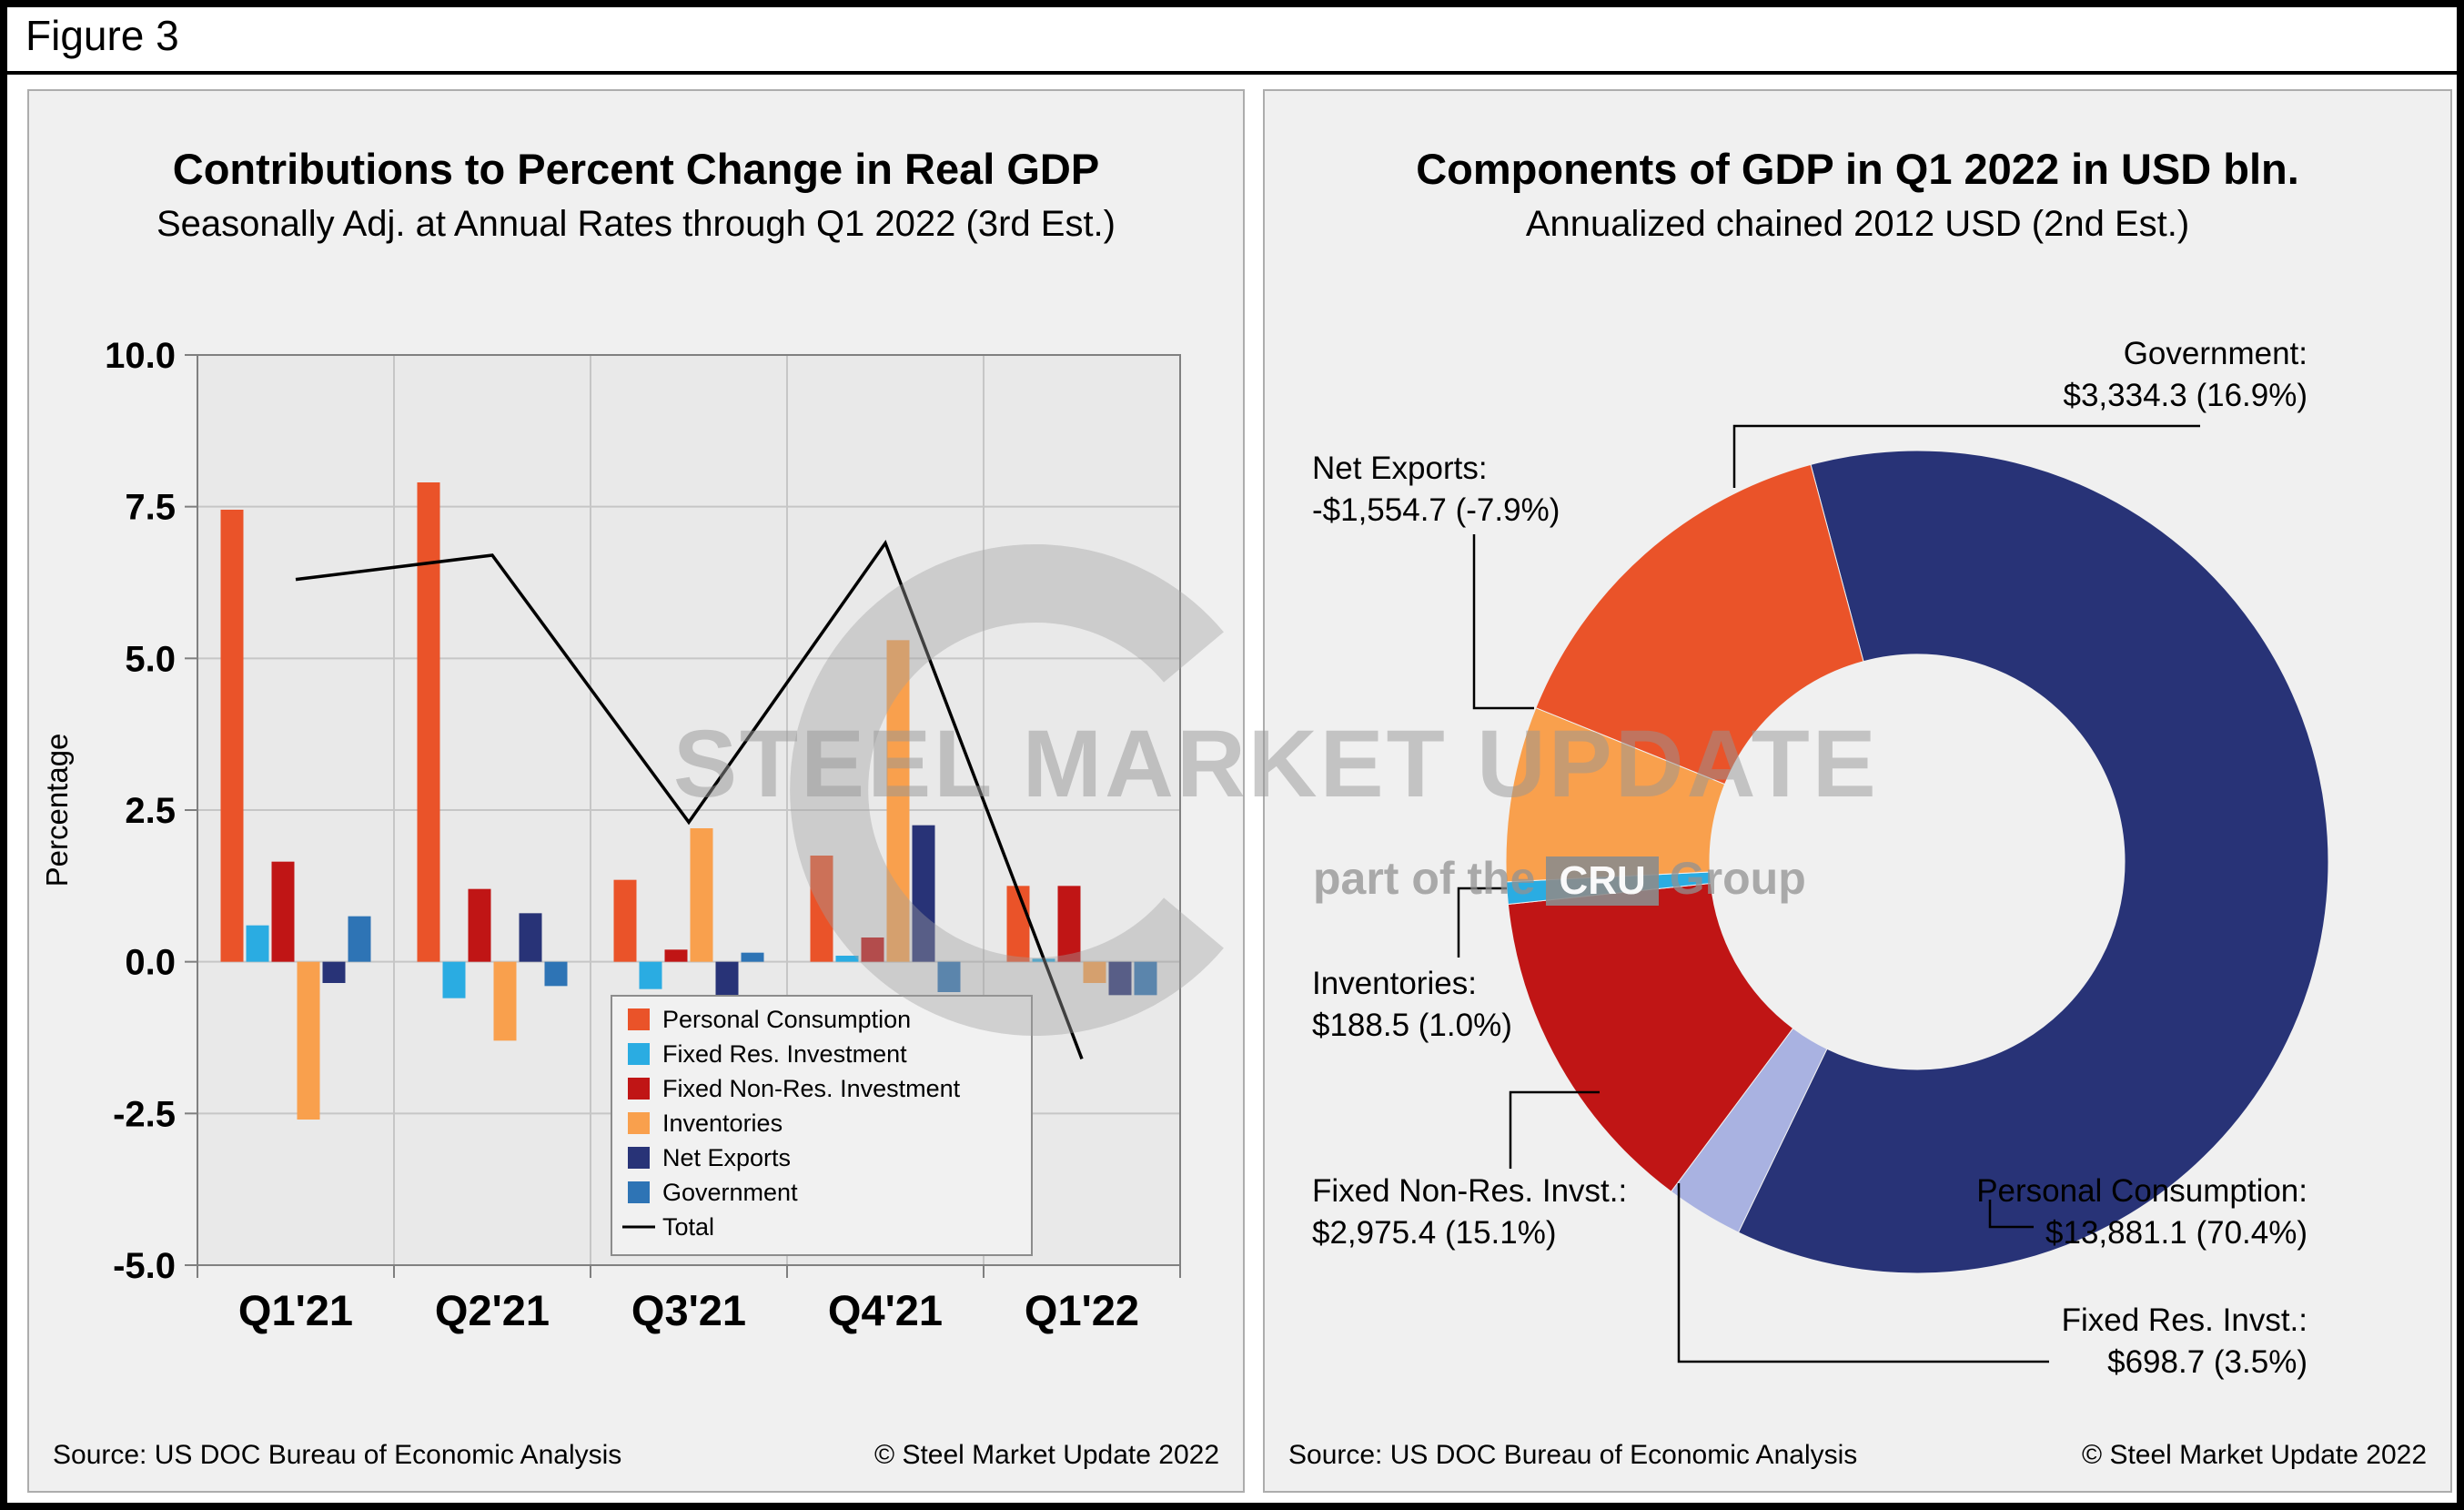  Describe the element at coordinates (492, 1310) in the screenshot. I see `x-category-label: Q2'21` at that location.